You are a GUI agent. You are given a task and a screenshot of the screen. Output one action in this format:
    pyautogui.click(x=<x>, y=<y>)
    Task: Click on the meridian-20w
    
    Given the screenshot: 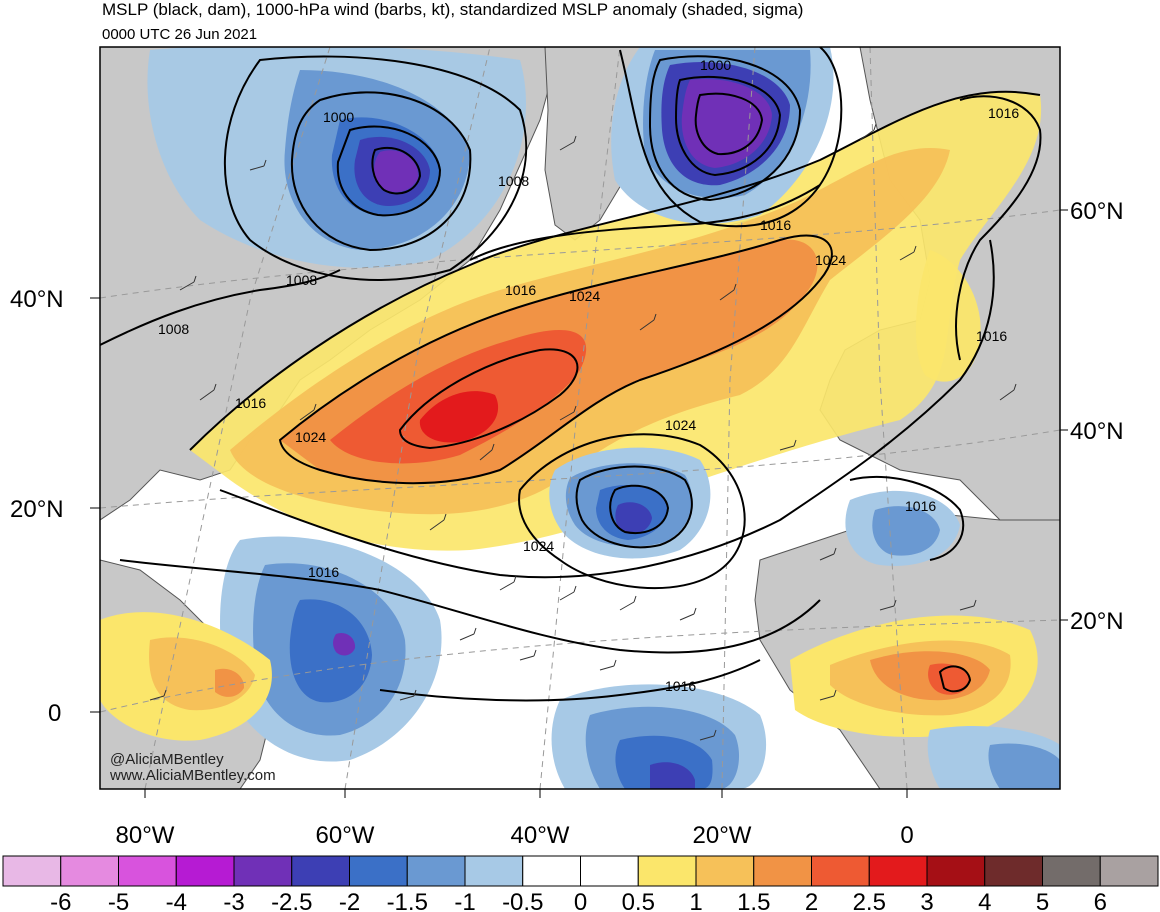 What is the action you would take?
    pyautogui.click(x=738, y=418)
    